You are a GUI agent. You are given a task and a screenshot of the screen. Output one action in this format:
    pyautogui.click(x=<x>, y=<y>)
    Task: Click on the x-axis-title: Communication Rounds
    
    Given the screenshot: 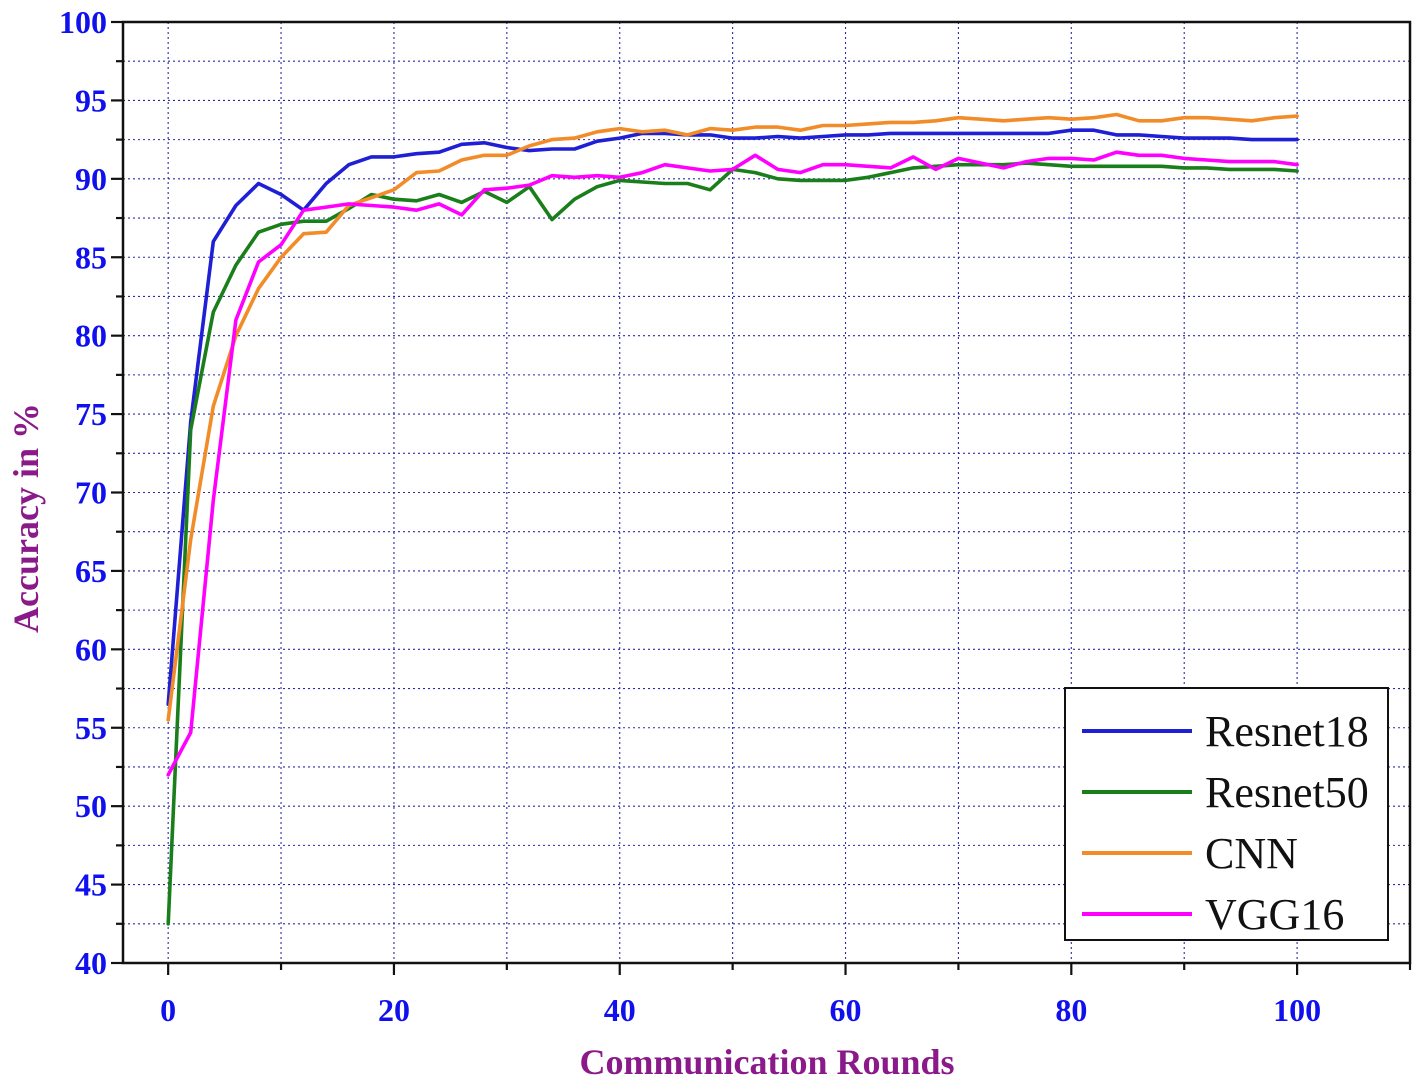 What is the action you would take?
    pyautogui.click(x=766, y=1062)
    